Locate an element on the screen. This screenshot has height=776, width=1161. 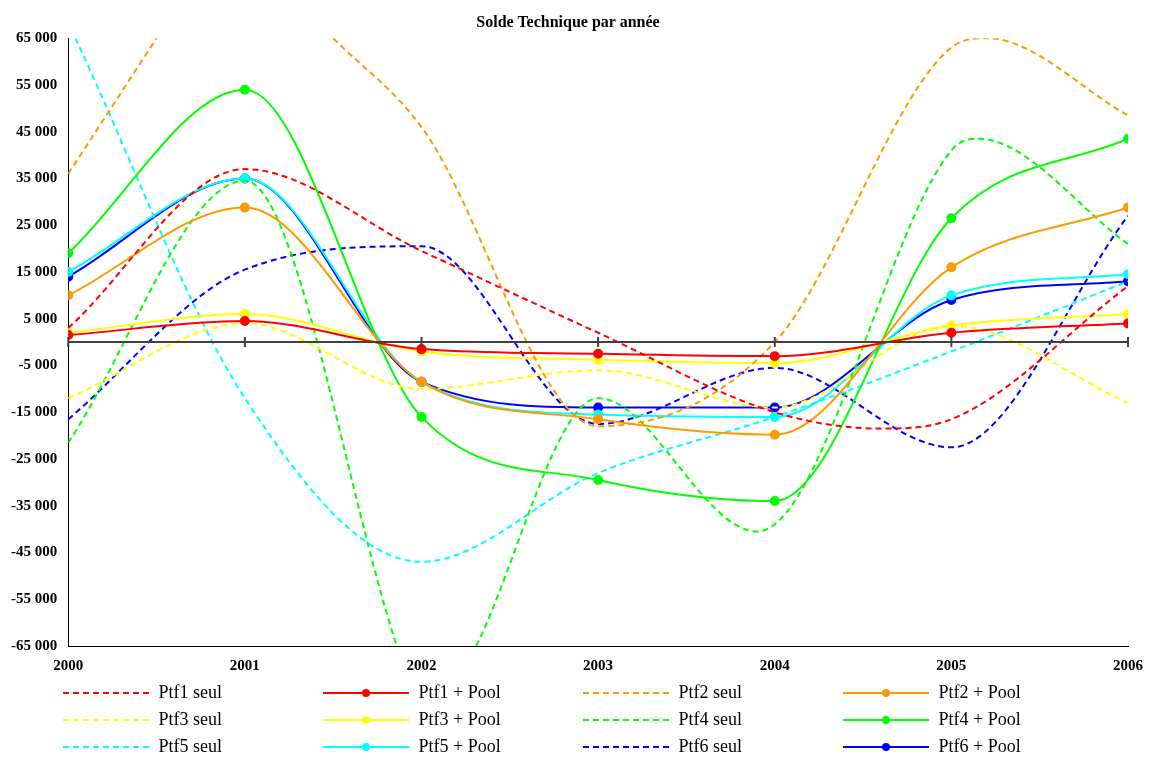
y-tick-label: -45 000 is located at coordinates (34, 551).